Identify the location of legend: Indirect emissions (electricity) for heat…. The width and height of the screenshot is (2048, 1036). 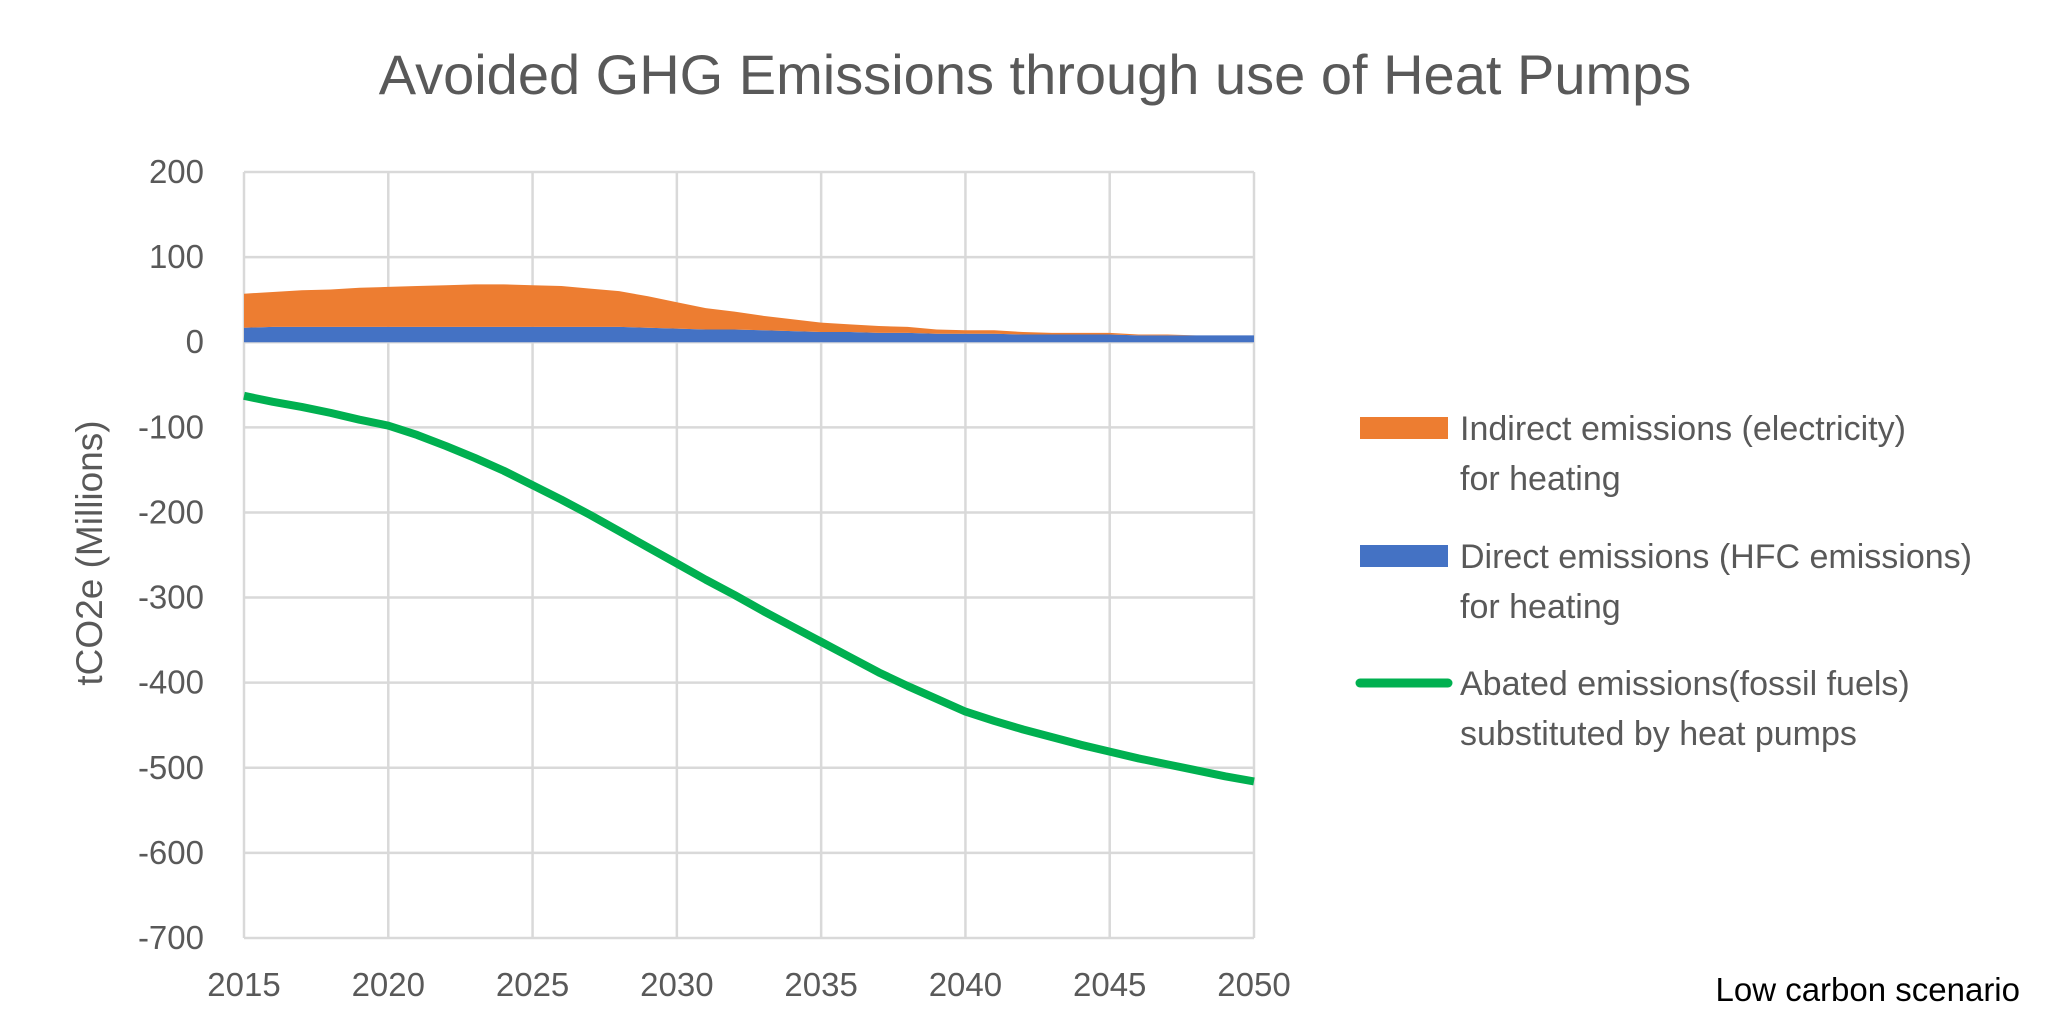
(1663, 581).